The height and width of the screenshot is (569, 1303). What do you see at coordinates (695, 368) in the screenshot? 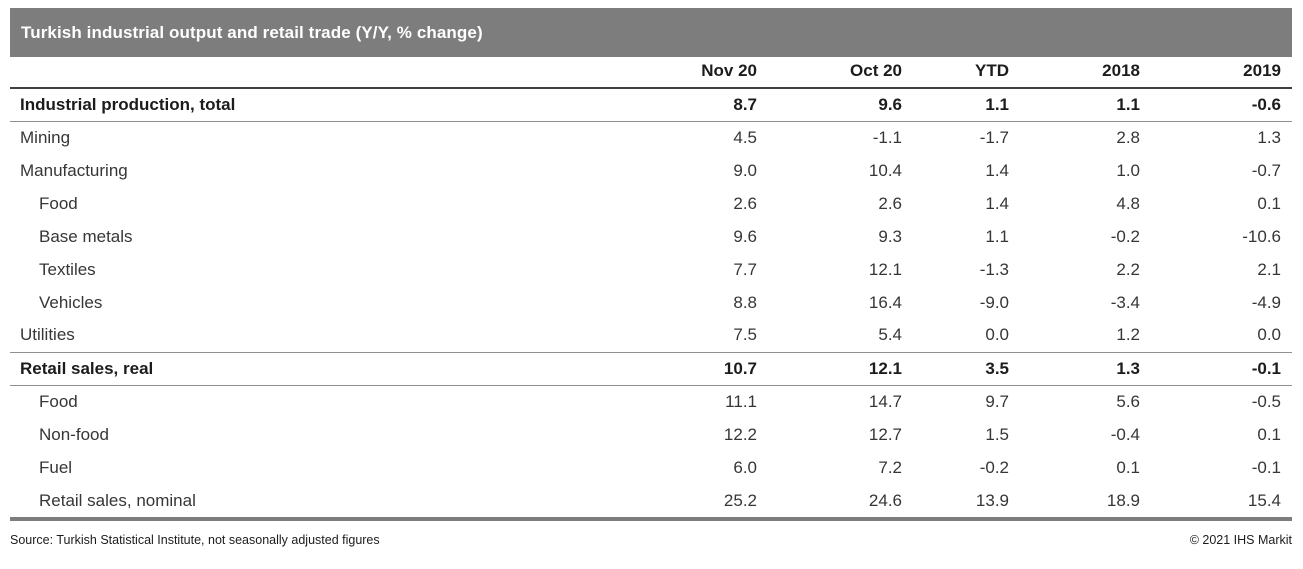
I see `cell-value: 10.7` at bounding box center [695, 368].